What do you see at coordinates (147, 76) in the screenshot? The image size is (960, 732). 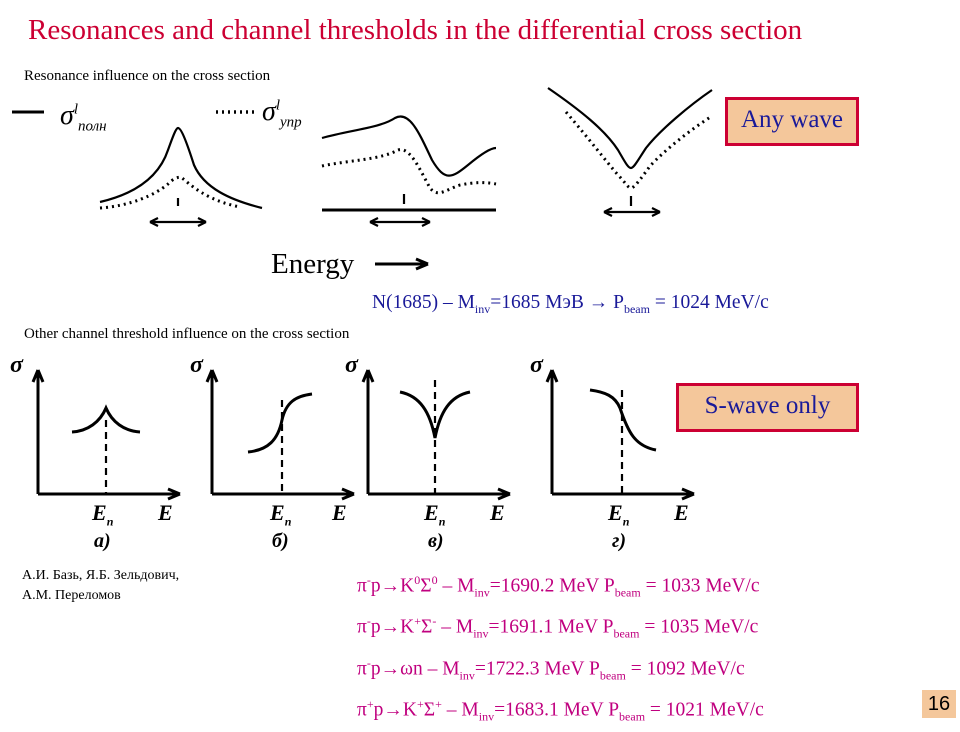 I see `resonance-caption: Resonance influence on the cross section` at bounding box center [147, 76].